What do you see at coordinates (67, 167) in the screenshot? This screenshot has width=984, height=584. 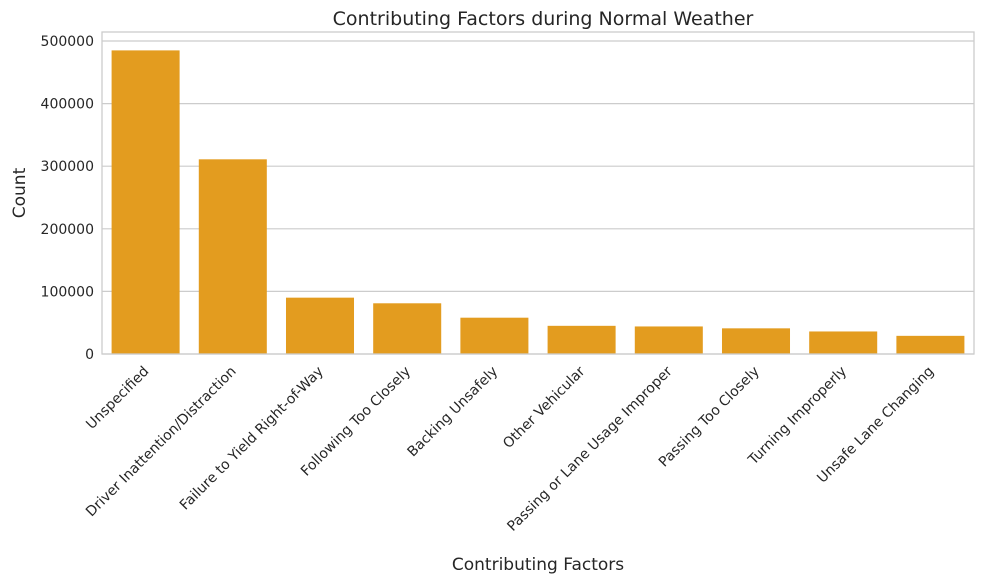 I see `y-tick-label: 300000` at bounding box center [67, 167].